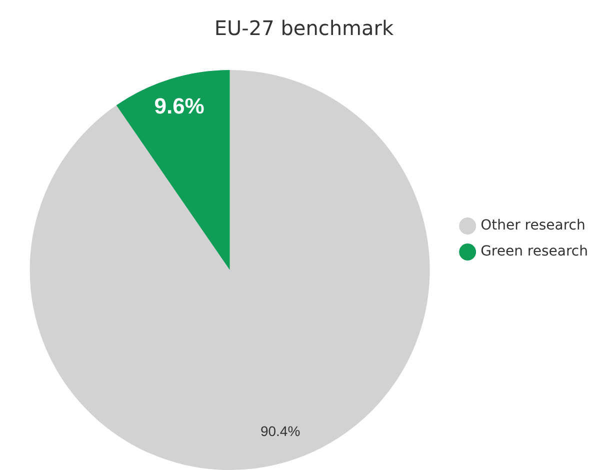 The width and height of the screenshot is (598, 470). I want to click on data-label: 9.6%, so click(179, 106).